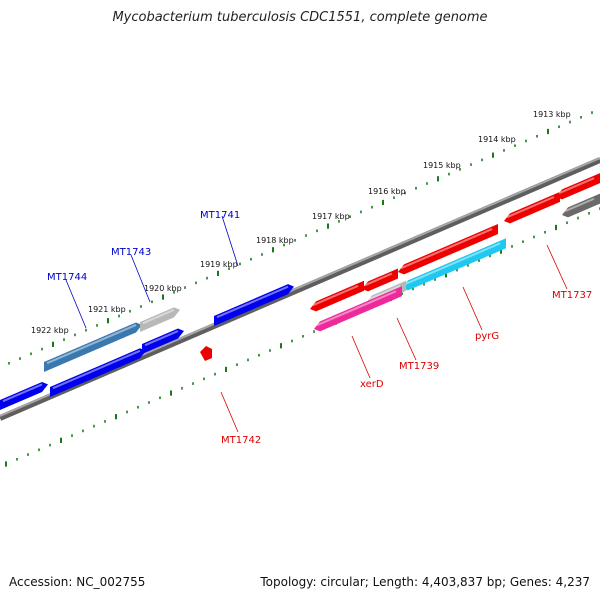 Image resolution: width=600 pixels, height=600 pixels. I want to click on gene-mt1741, so click(254, 305).